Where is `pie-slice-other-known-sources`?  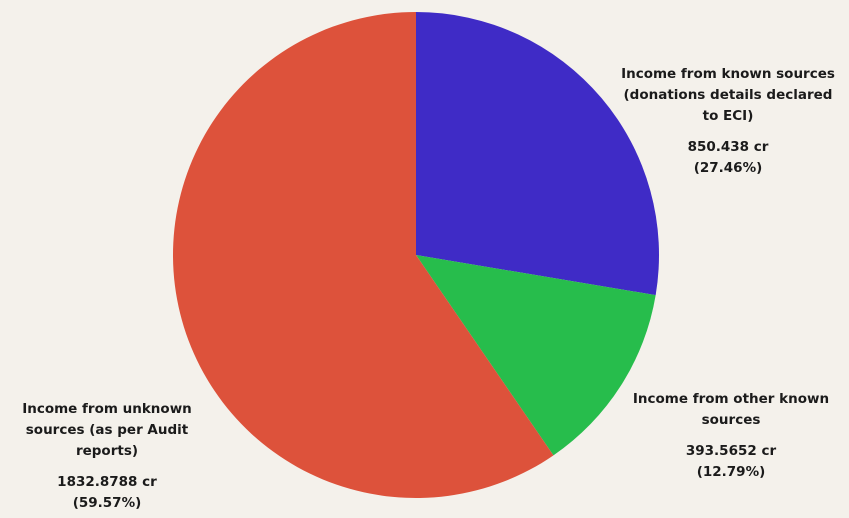
pie-slice-other-known-sources is located at coordinates (536, 355).